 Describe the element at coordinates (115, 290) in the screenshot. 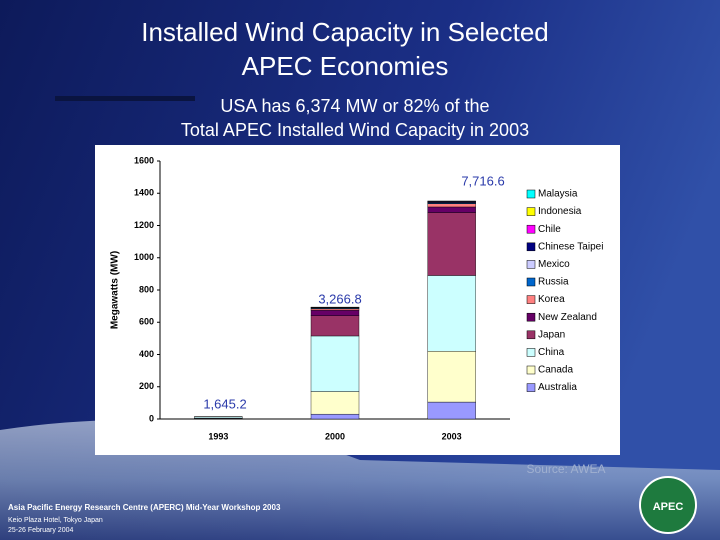

I see `y-axis-label: Megawatts (MW)` at that location.